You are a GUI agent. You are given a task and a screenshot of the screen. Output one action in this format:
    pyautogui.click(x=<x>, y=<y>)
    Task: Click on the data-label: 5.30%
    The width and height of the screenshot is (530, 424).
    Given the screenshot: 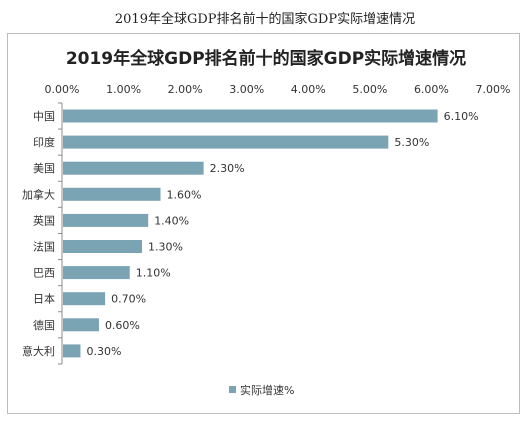 What is the action you would take?
    pyautogui.click(x=411, y=142)
    